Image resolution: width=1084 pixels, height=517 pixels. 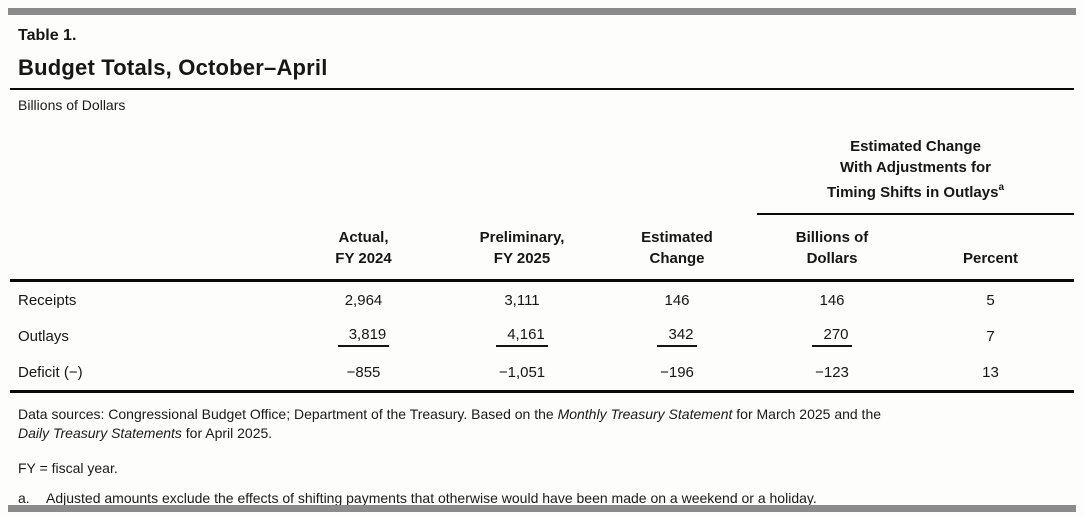 I want to click on summed-value: 4,161, so click(x=522, y=336).